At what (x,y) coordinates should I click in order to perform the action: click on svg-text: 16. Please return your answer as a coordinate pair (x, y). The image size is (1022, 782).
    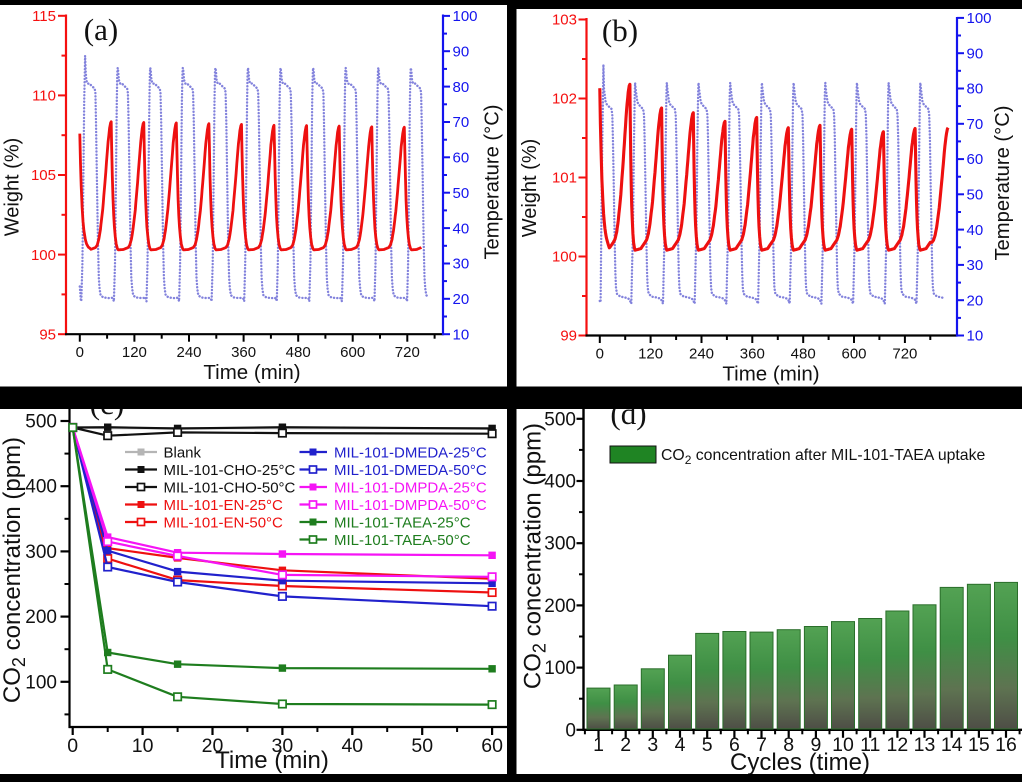
    Looking at the image, I should click on (1006, 745).